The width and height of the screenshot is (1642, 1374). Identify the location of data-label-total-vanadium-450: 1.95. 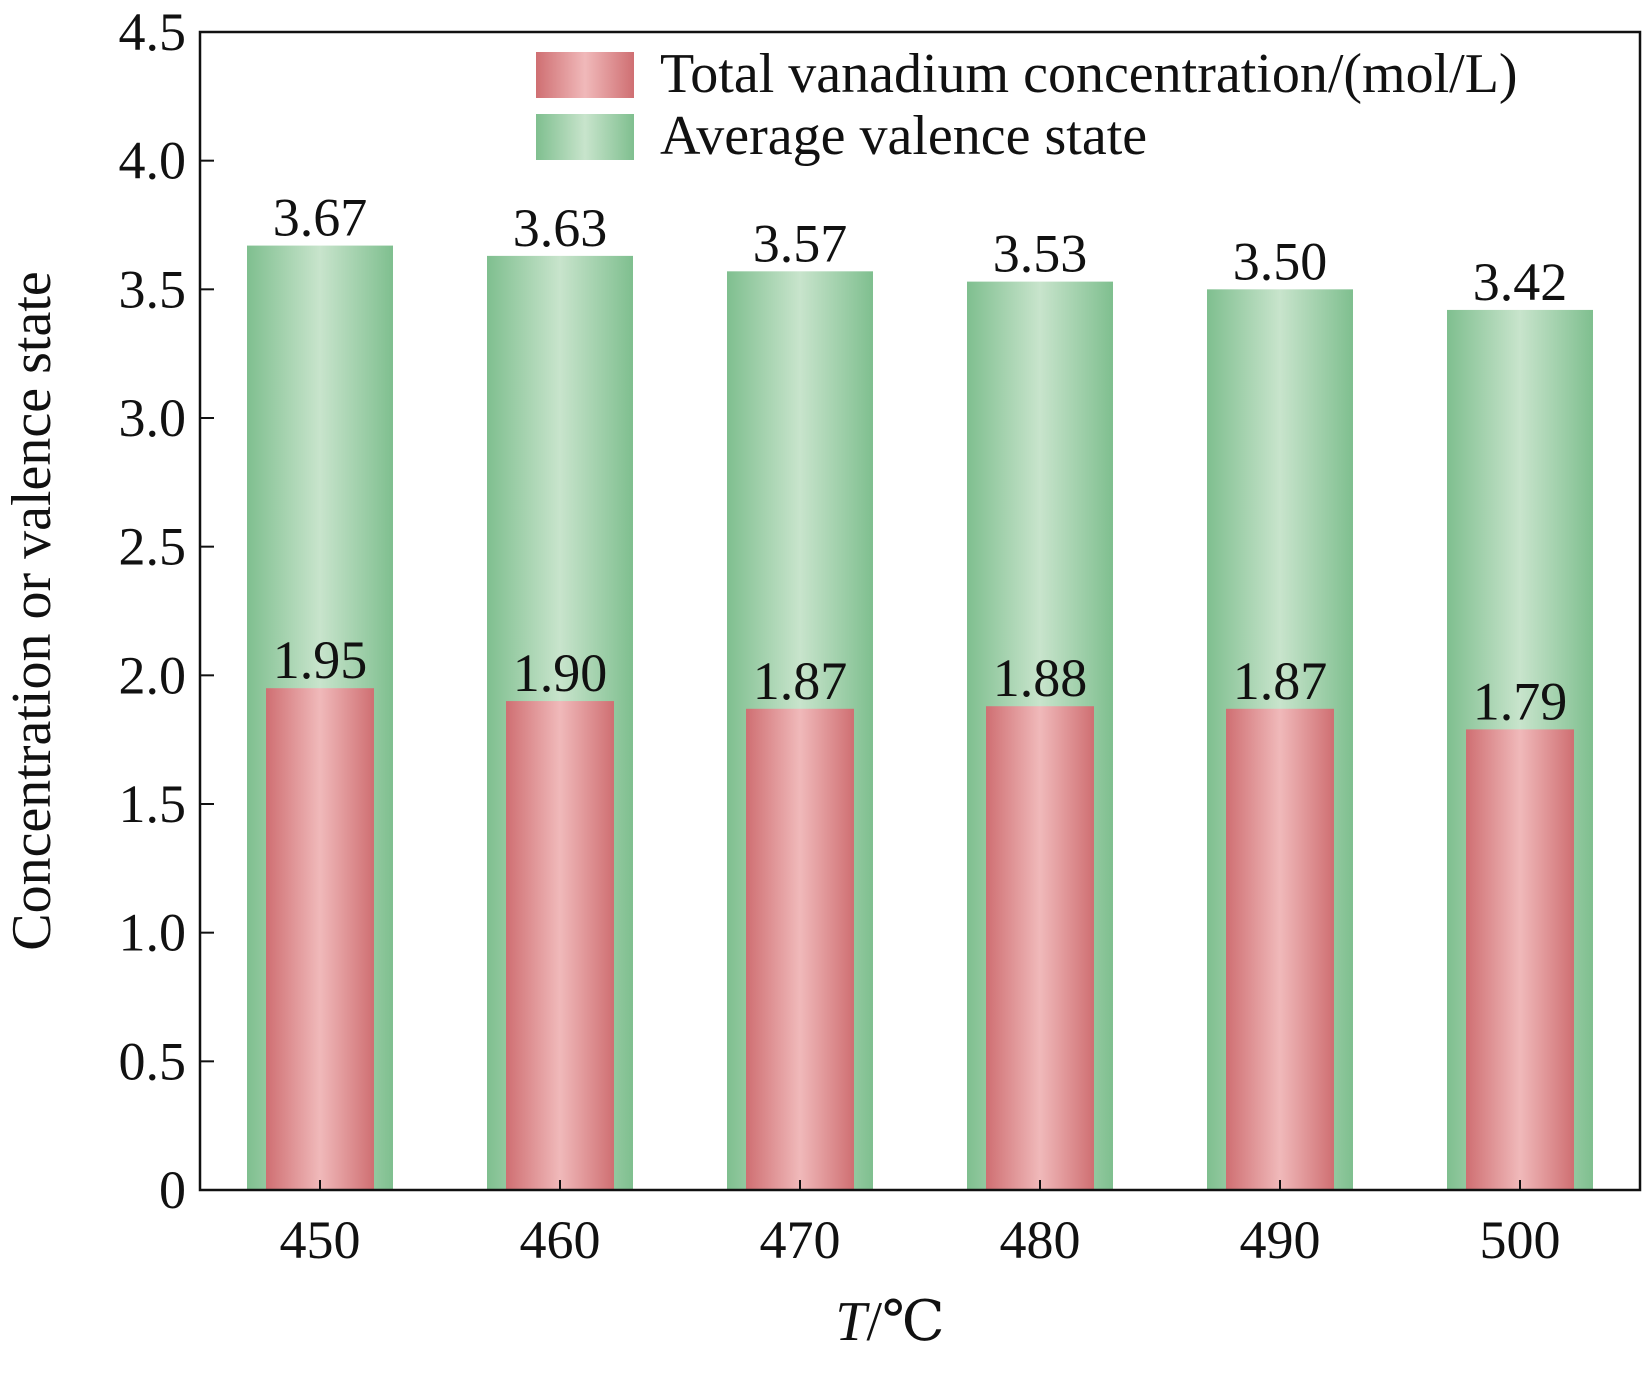
(320, 660).